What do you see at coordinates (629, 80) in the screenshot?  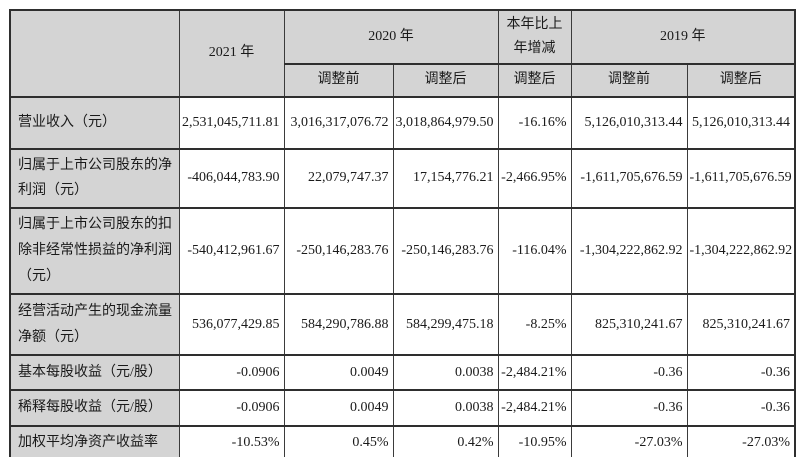 I see `subheader-2019-before-adjustment: 调整前` at bounding box center [629, 80].